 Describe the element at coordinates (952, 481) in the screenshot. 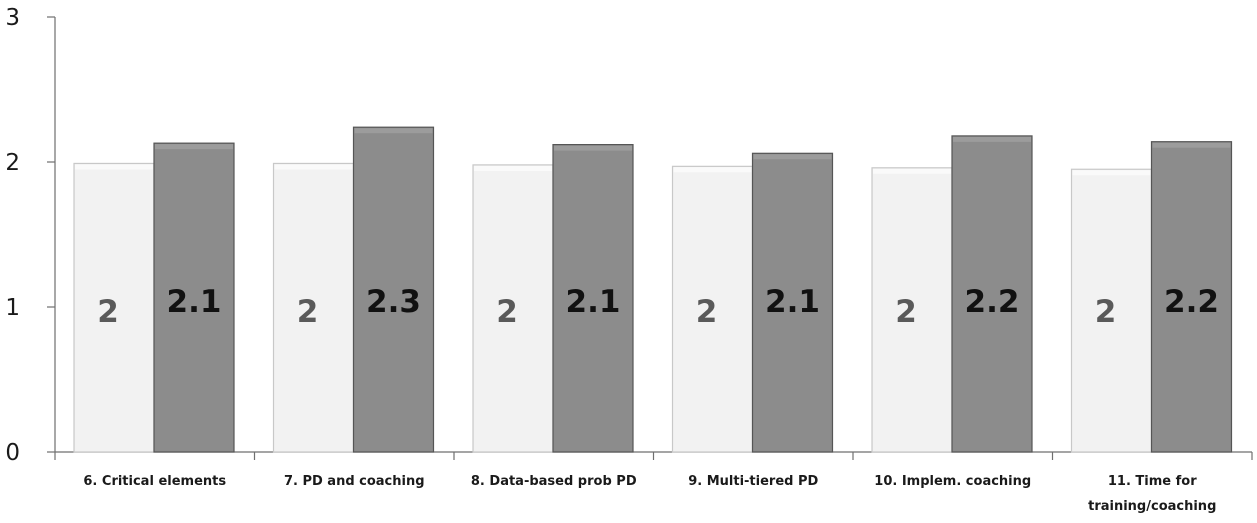

I see `x-category-label: 10. Implem. coaching` at that location.